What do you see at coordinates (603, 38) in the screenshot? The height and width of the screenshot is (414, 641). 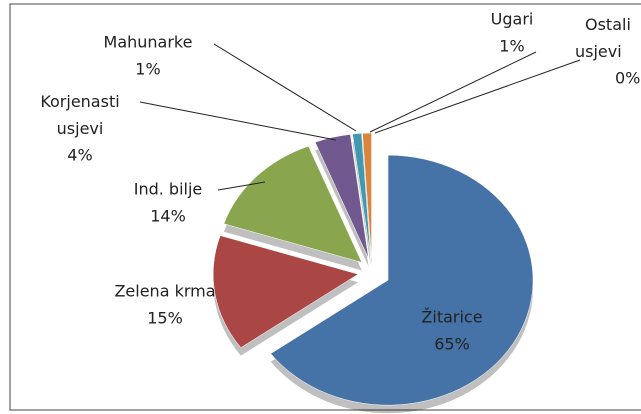 I see `slice-label: Ostali usjevi` at bounding box center [603, 38].